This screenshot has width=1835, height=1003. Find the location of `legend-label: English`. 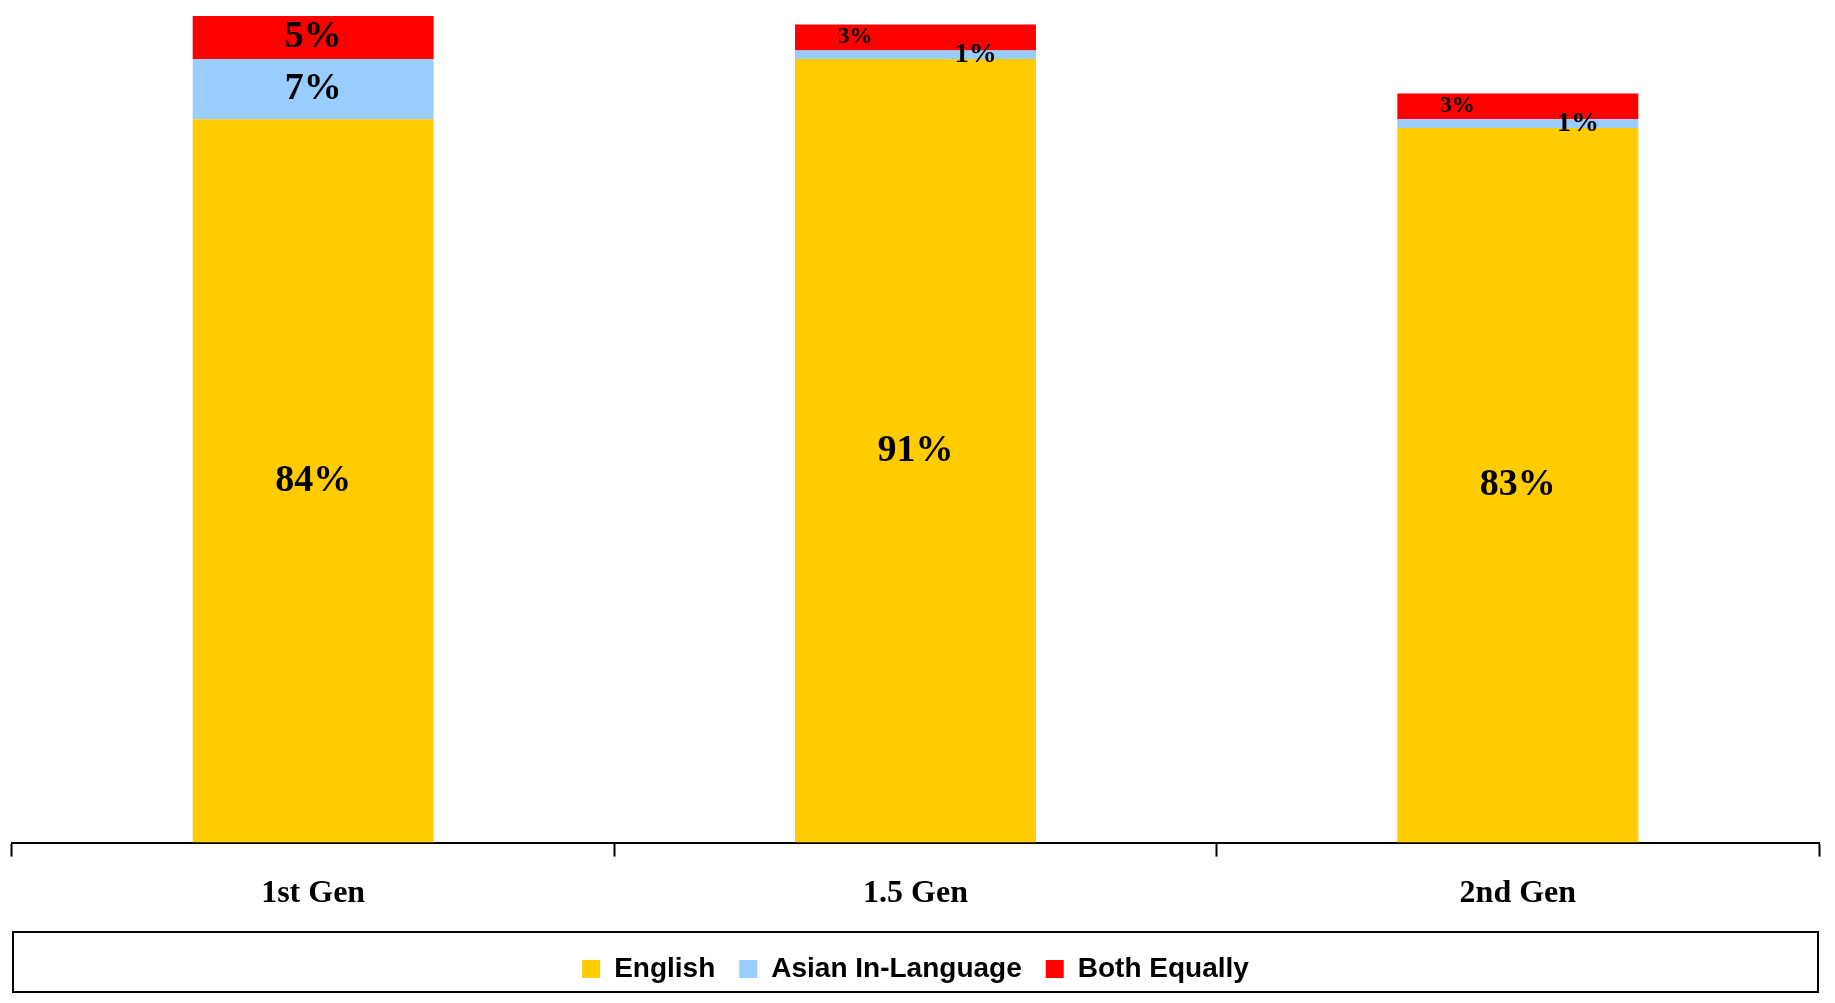

legend-label: English is located at coordinates (665, 967).